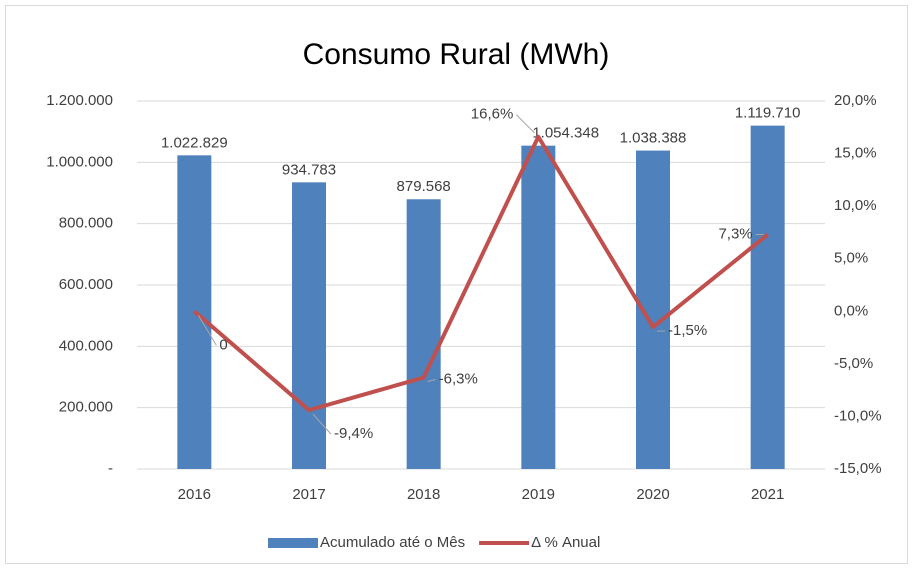 The image size is (913, 570). What do you see at coordinates (293, 543) in the screenshot?
I see `legend-swatch` at bounding box center [293, 543].